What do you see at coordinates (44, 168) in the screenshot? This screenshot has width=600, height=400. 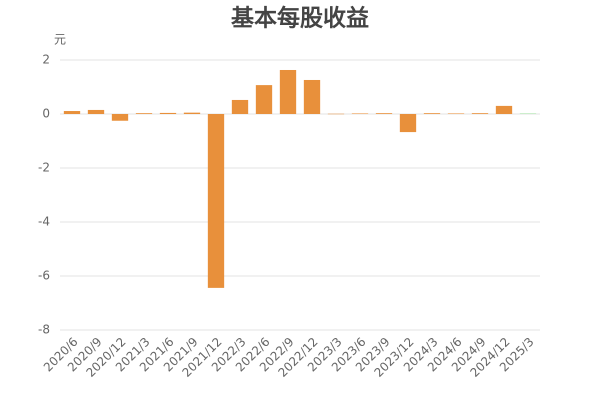 I see `y-tick-label: -2` at bounding box center [44, 168].